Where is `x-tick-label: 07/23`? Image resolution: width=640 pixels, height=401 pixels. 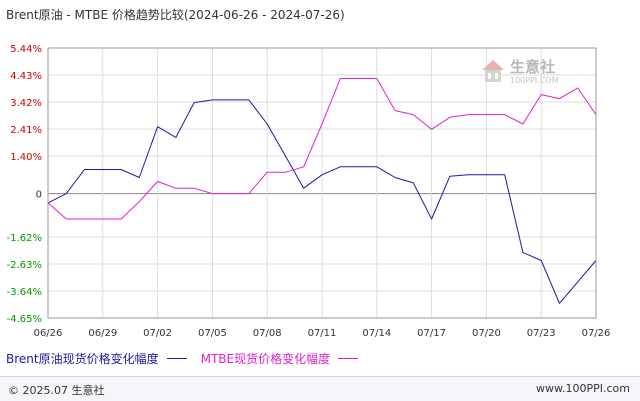 x-tick-label: 07/23 is located at coordinates (541, 333).